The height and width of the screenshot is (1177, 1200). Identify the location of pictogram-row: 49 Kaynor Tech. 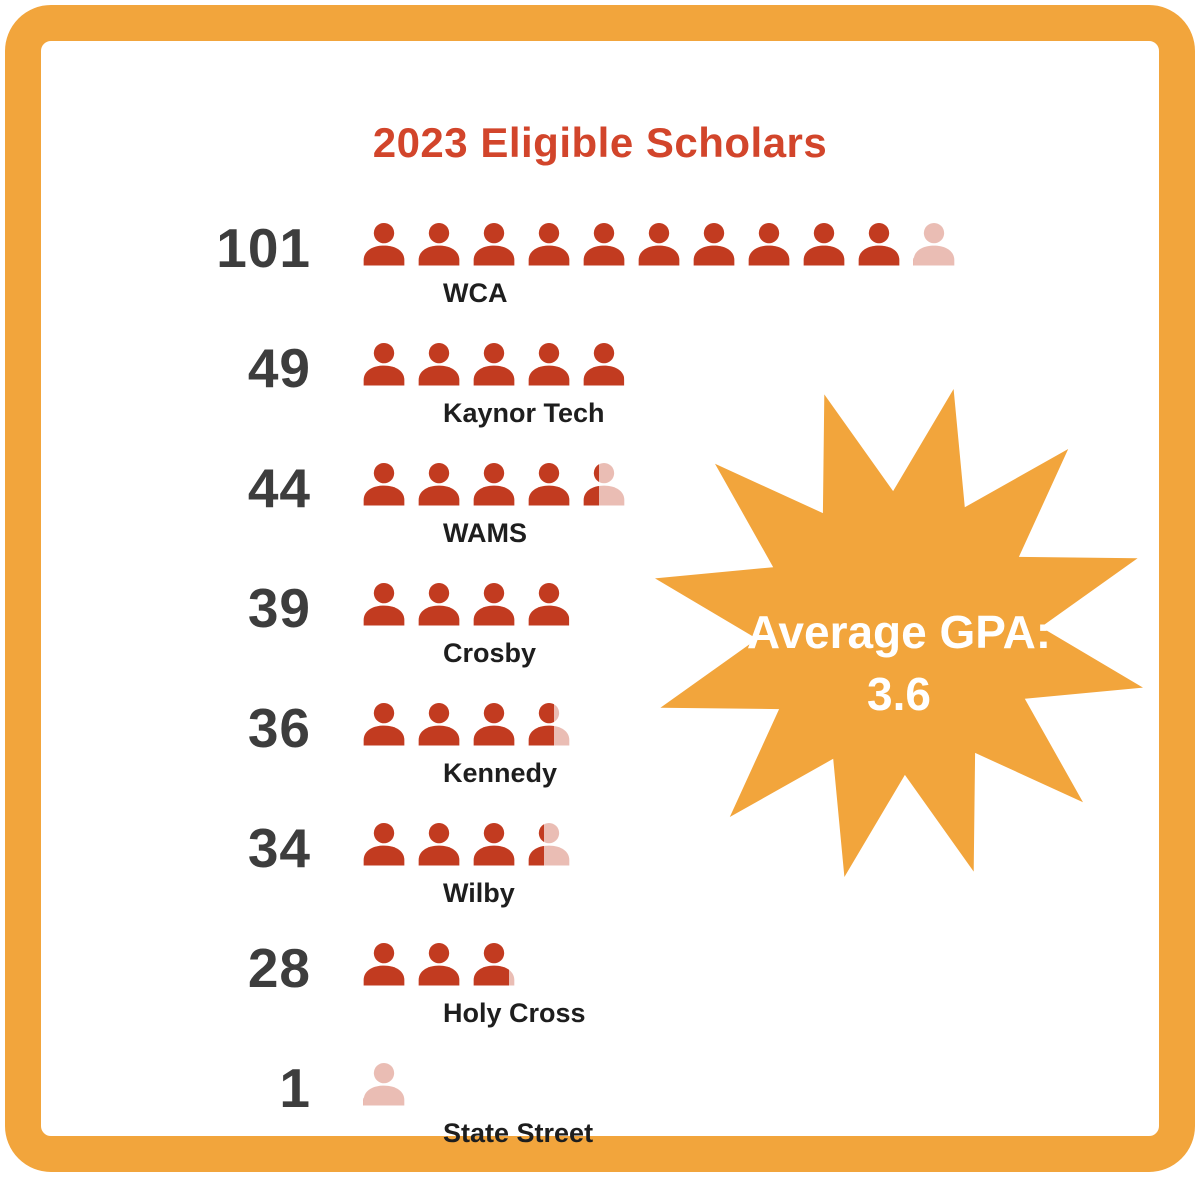
(532, 399).